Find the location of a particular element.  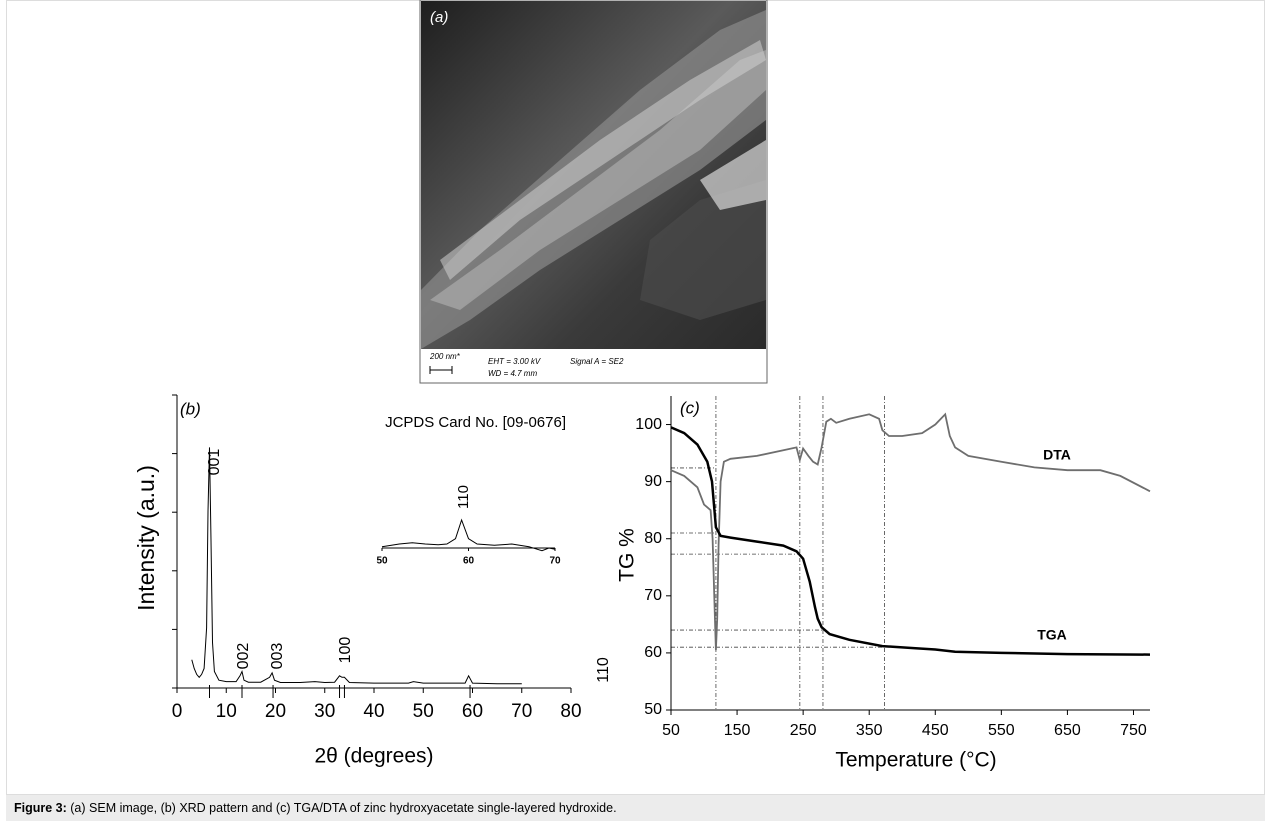

y-tick-label: 90 is located at coordinates (653, 481).